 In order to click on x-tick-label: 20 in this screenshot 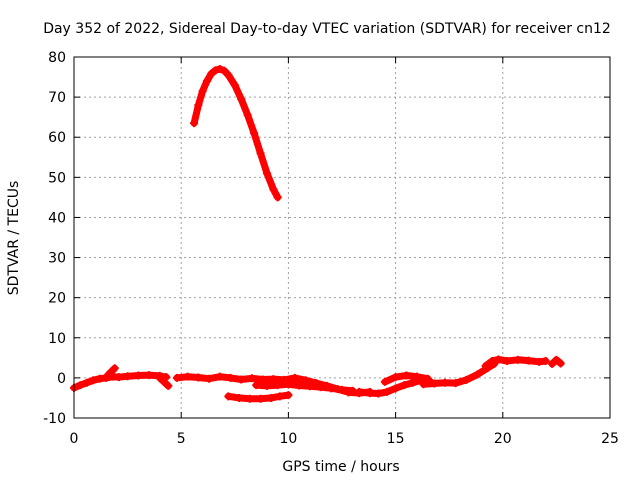, I will do `click(503, 439)`.